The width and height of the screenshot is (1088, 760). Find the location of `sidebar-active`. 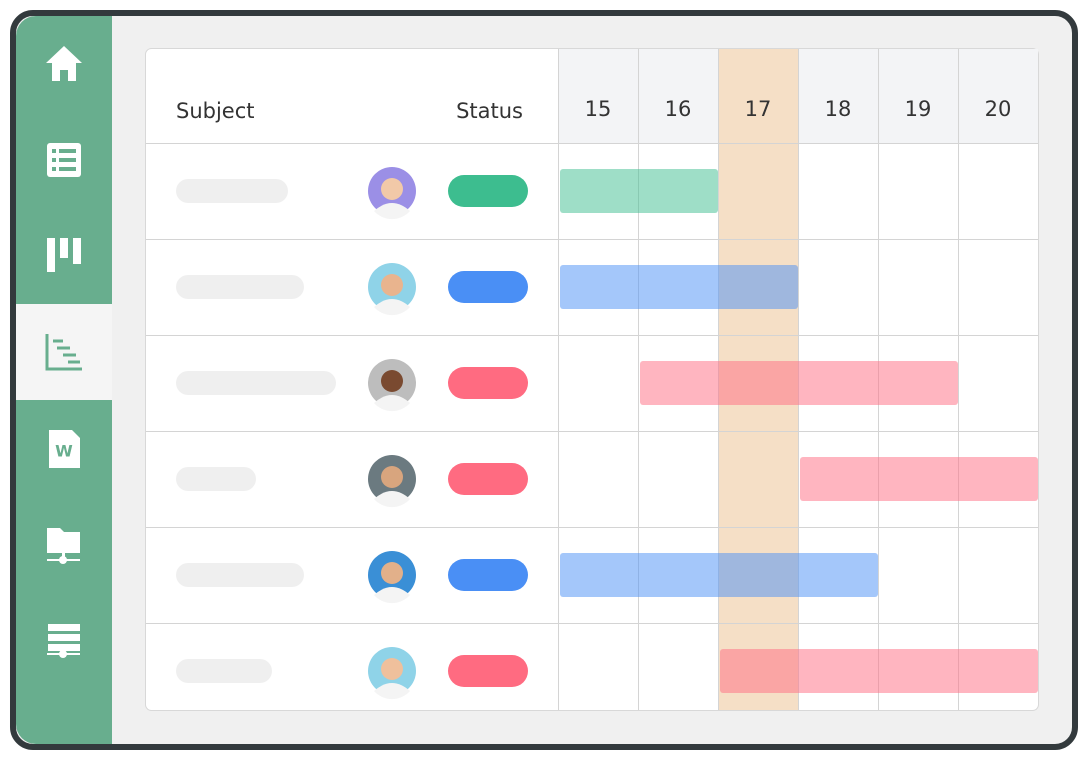

sidebar-active is located at coordinates (64, 352).